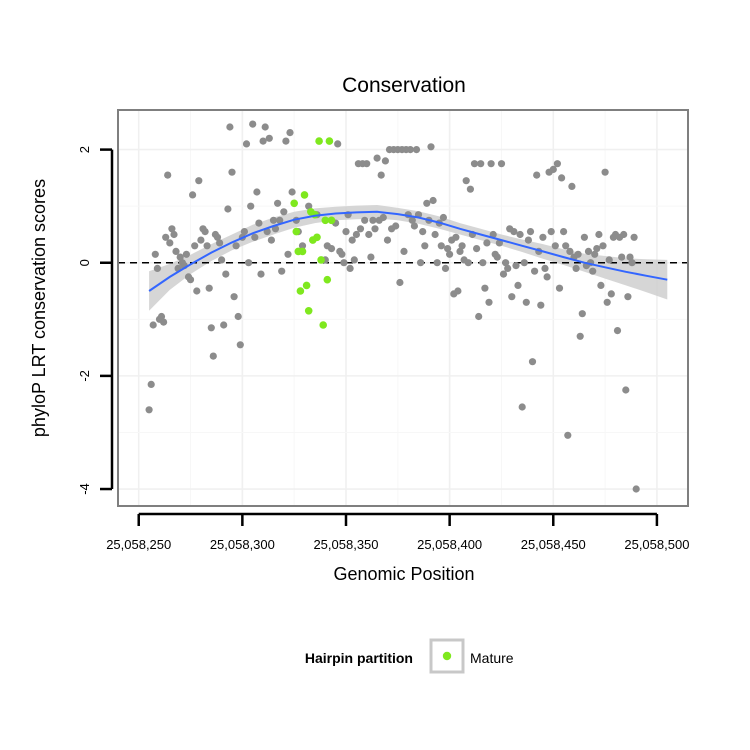 Image resolution: width=750 pixels, height=750 pixels. Describe the element at coordinates (359, 658) in the screenshot. I see `legend-title: Hairpin partition` at that location.